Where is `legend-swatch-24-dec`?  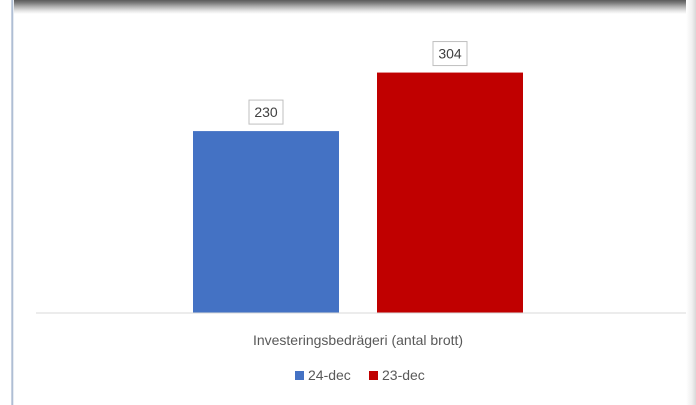
legend-swatch-24-dec is located at coordinates (299, 375).